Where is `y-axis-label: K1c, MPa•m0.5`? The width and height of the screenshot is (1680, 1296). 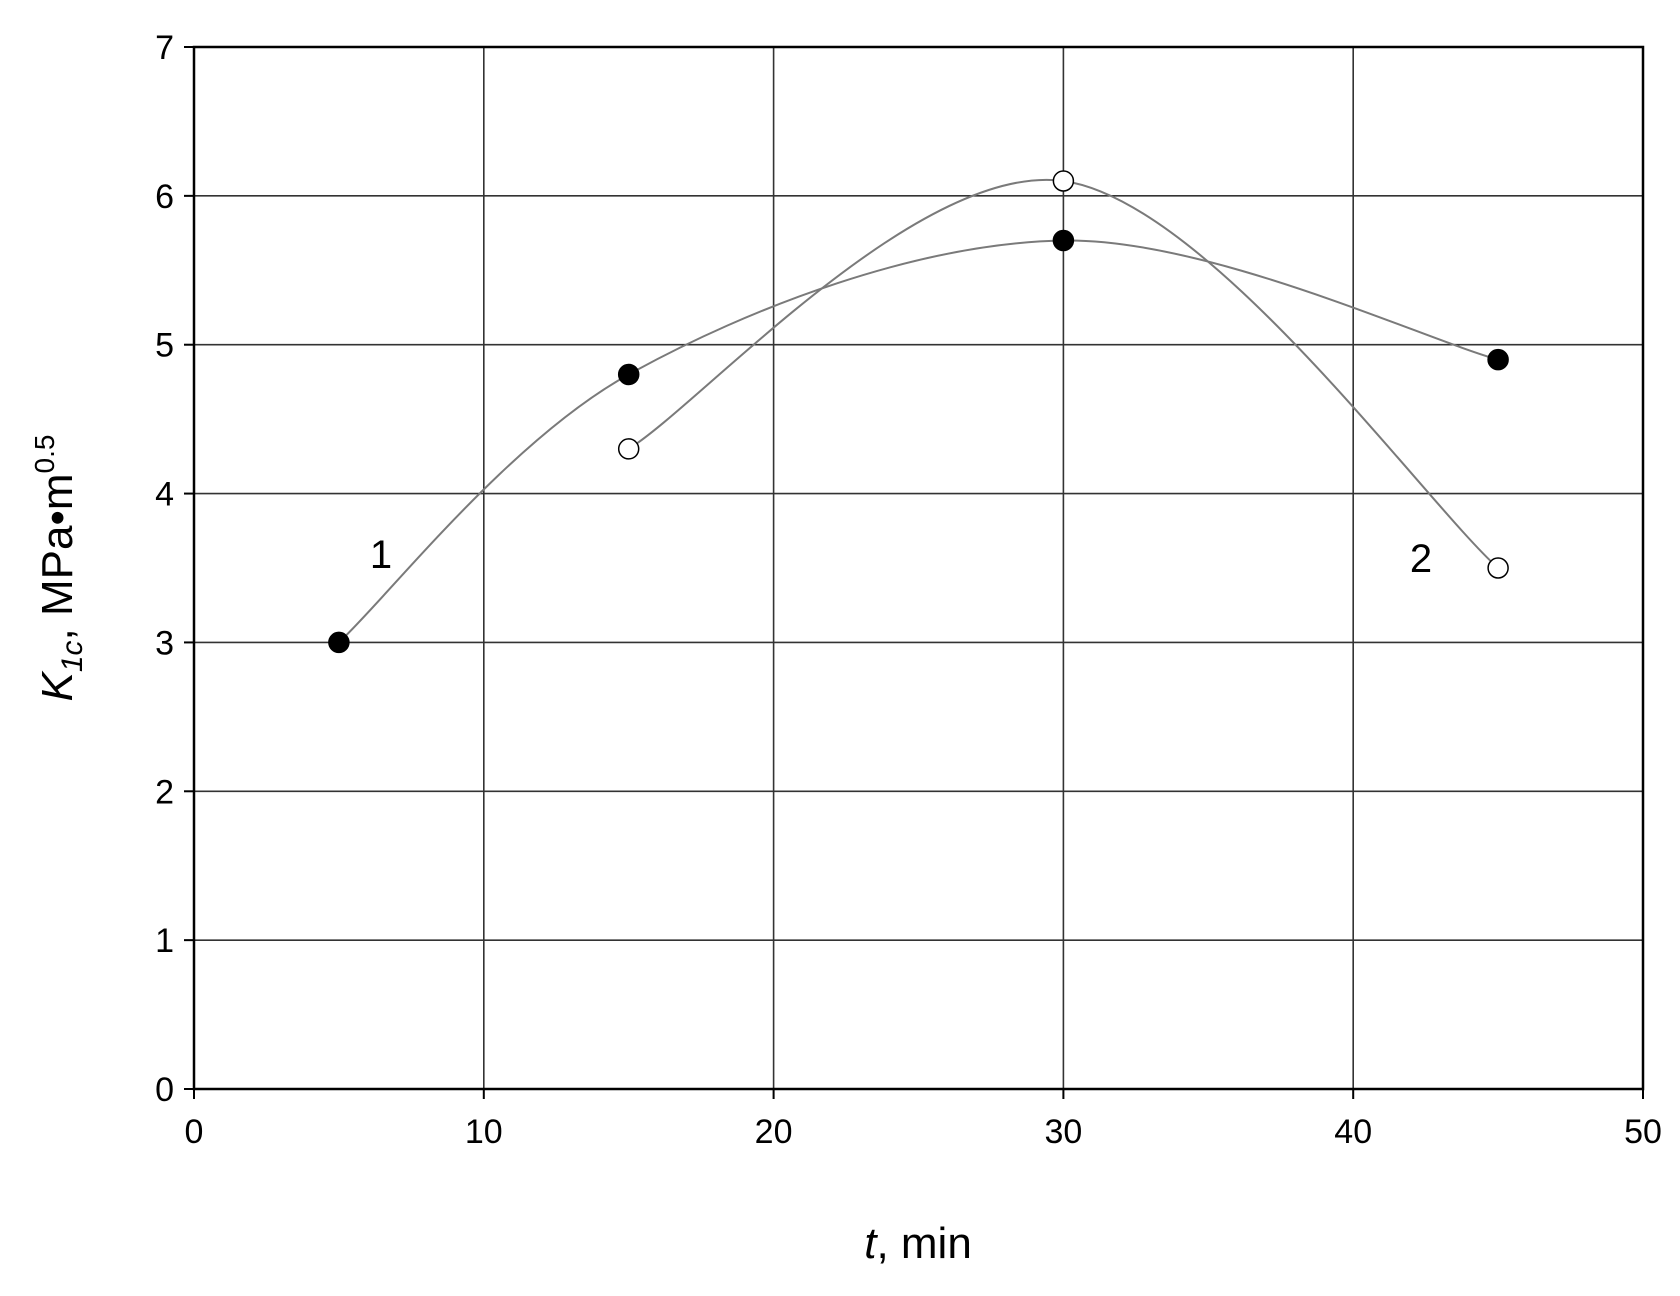
y-axis-label: K1c, MPa•m0.5 is located at coordinates (59, 568).